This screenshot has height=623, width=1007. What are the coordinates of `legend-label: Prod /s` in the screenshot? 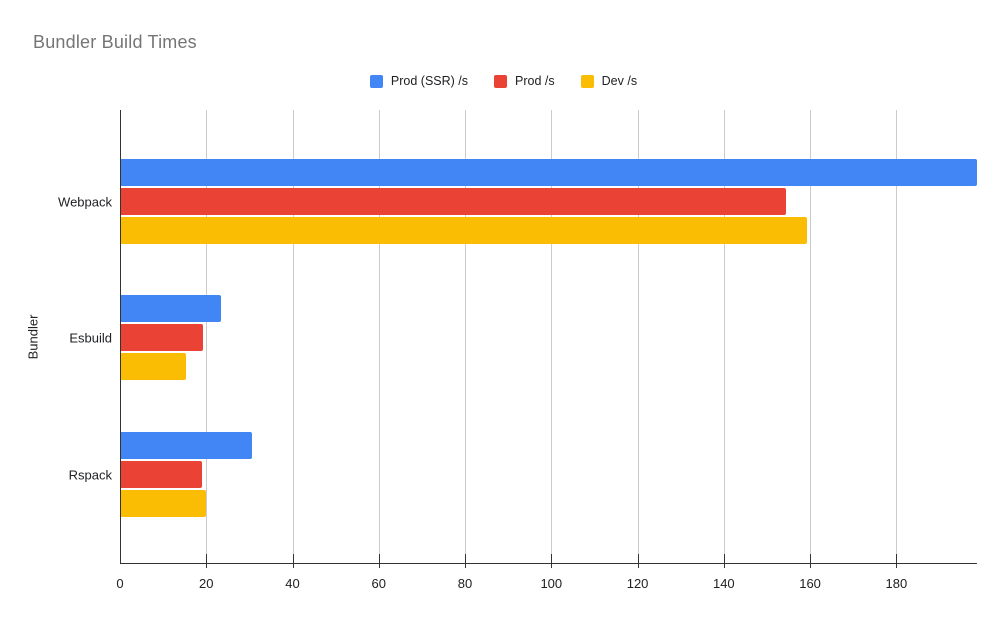 It's located at (535, 81).